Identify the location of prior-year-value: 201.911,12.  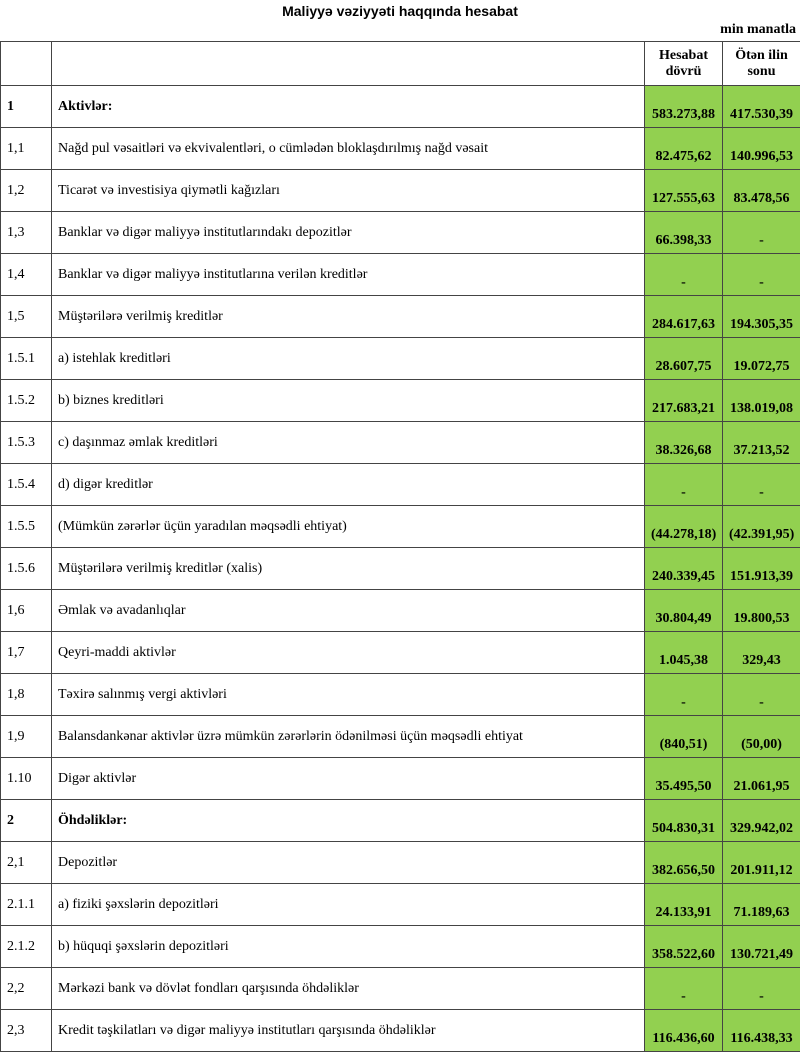
(761, 863).